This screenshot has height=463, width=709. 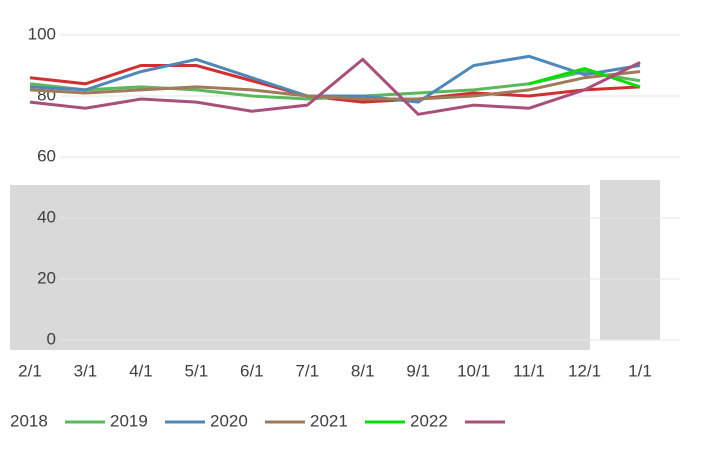 I want to click on y-tick-label: 40, so click(x=46, y=216).